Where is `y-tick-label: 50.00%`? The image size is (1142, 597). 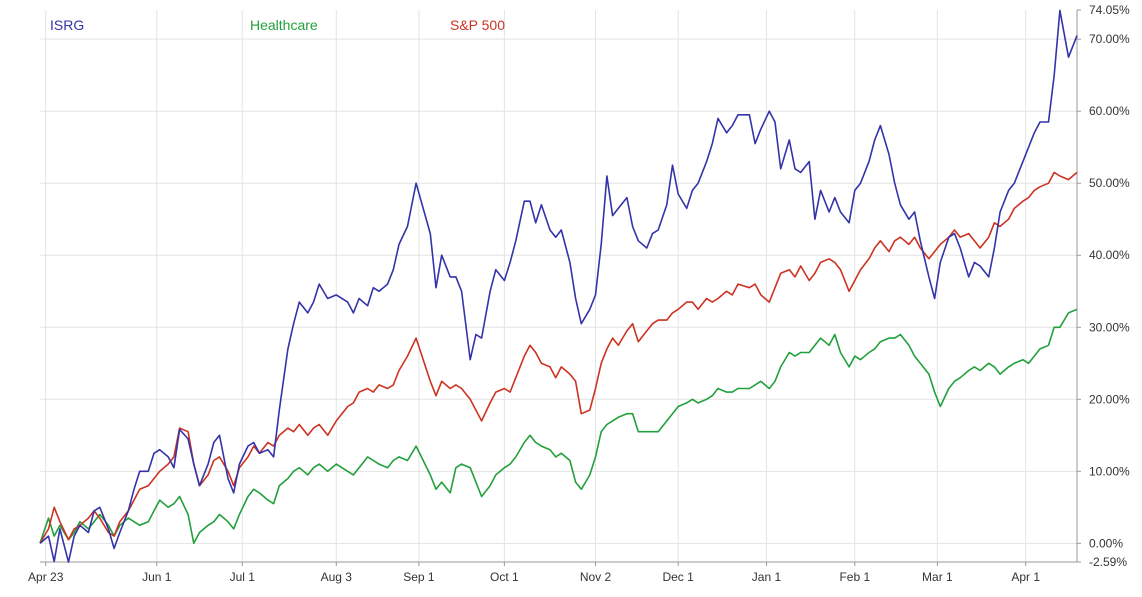
y-tick-label: 50.00% is located at coordinates (1109, 183).